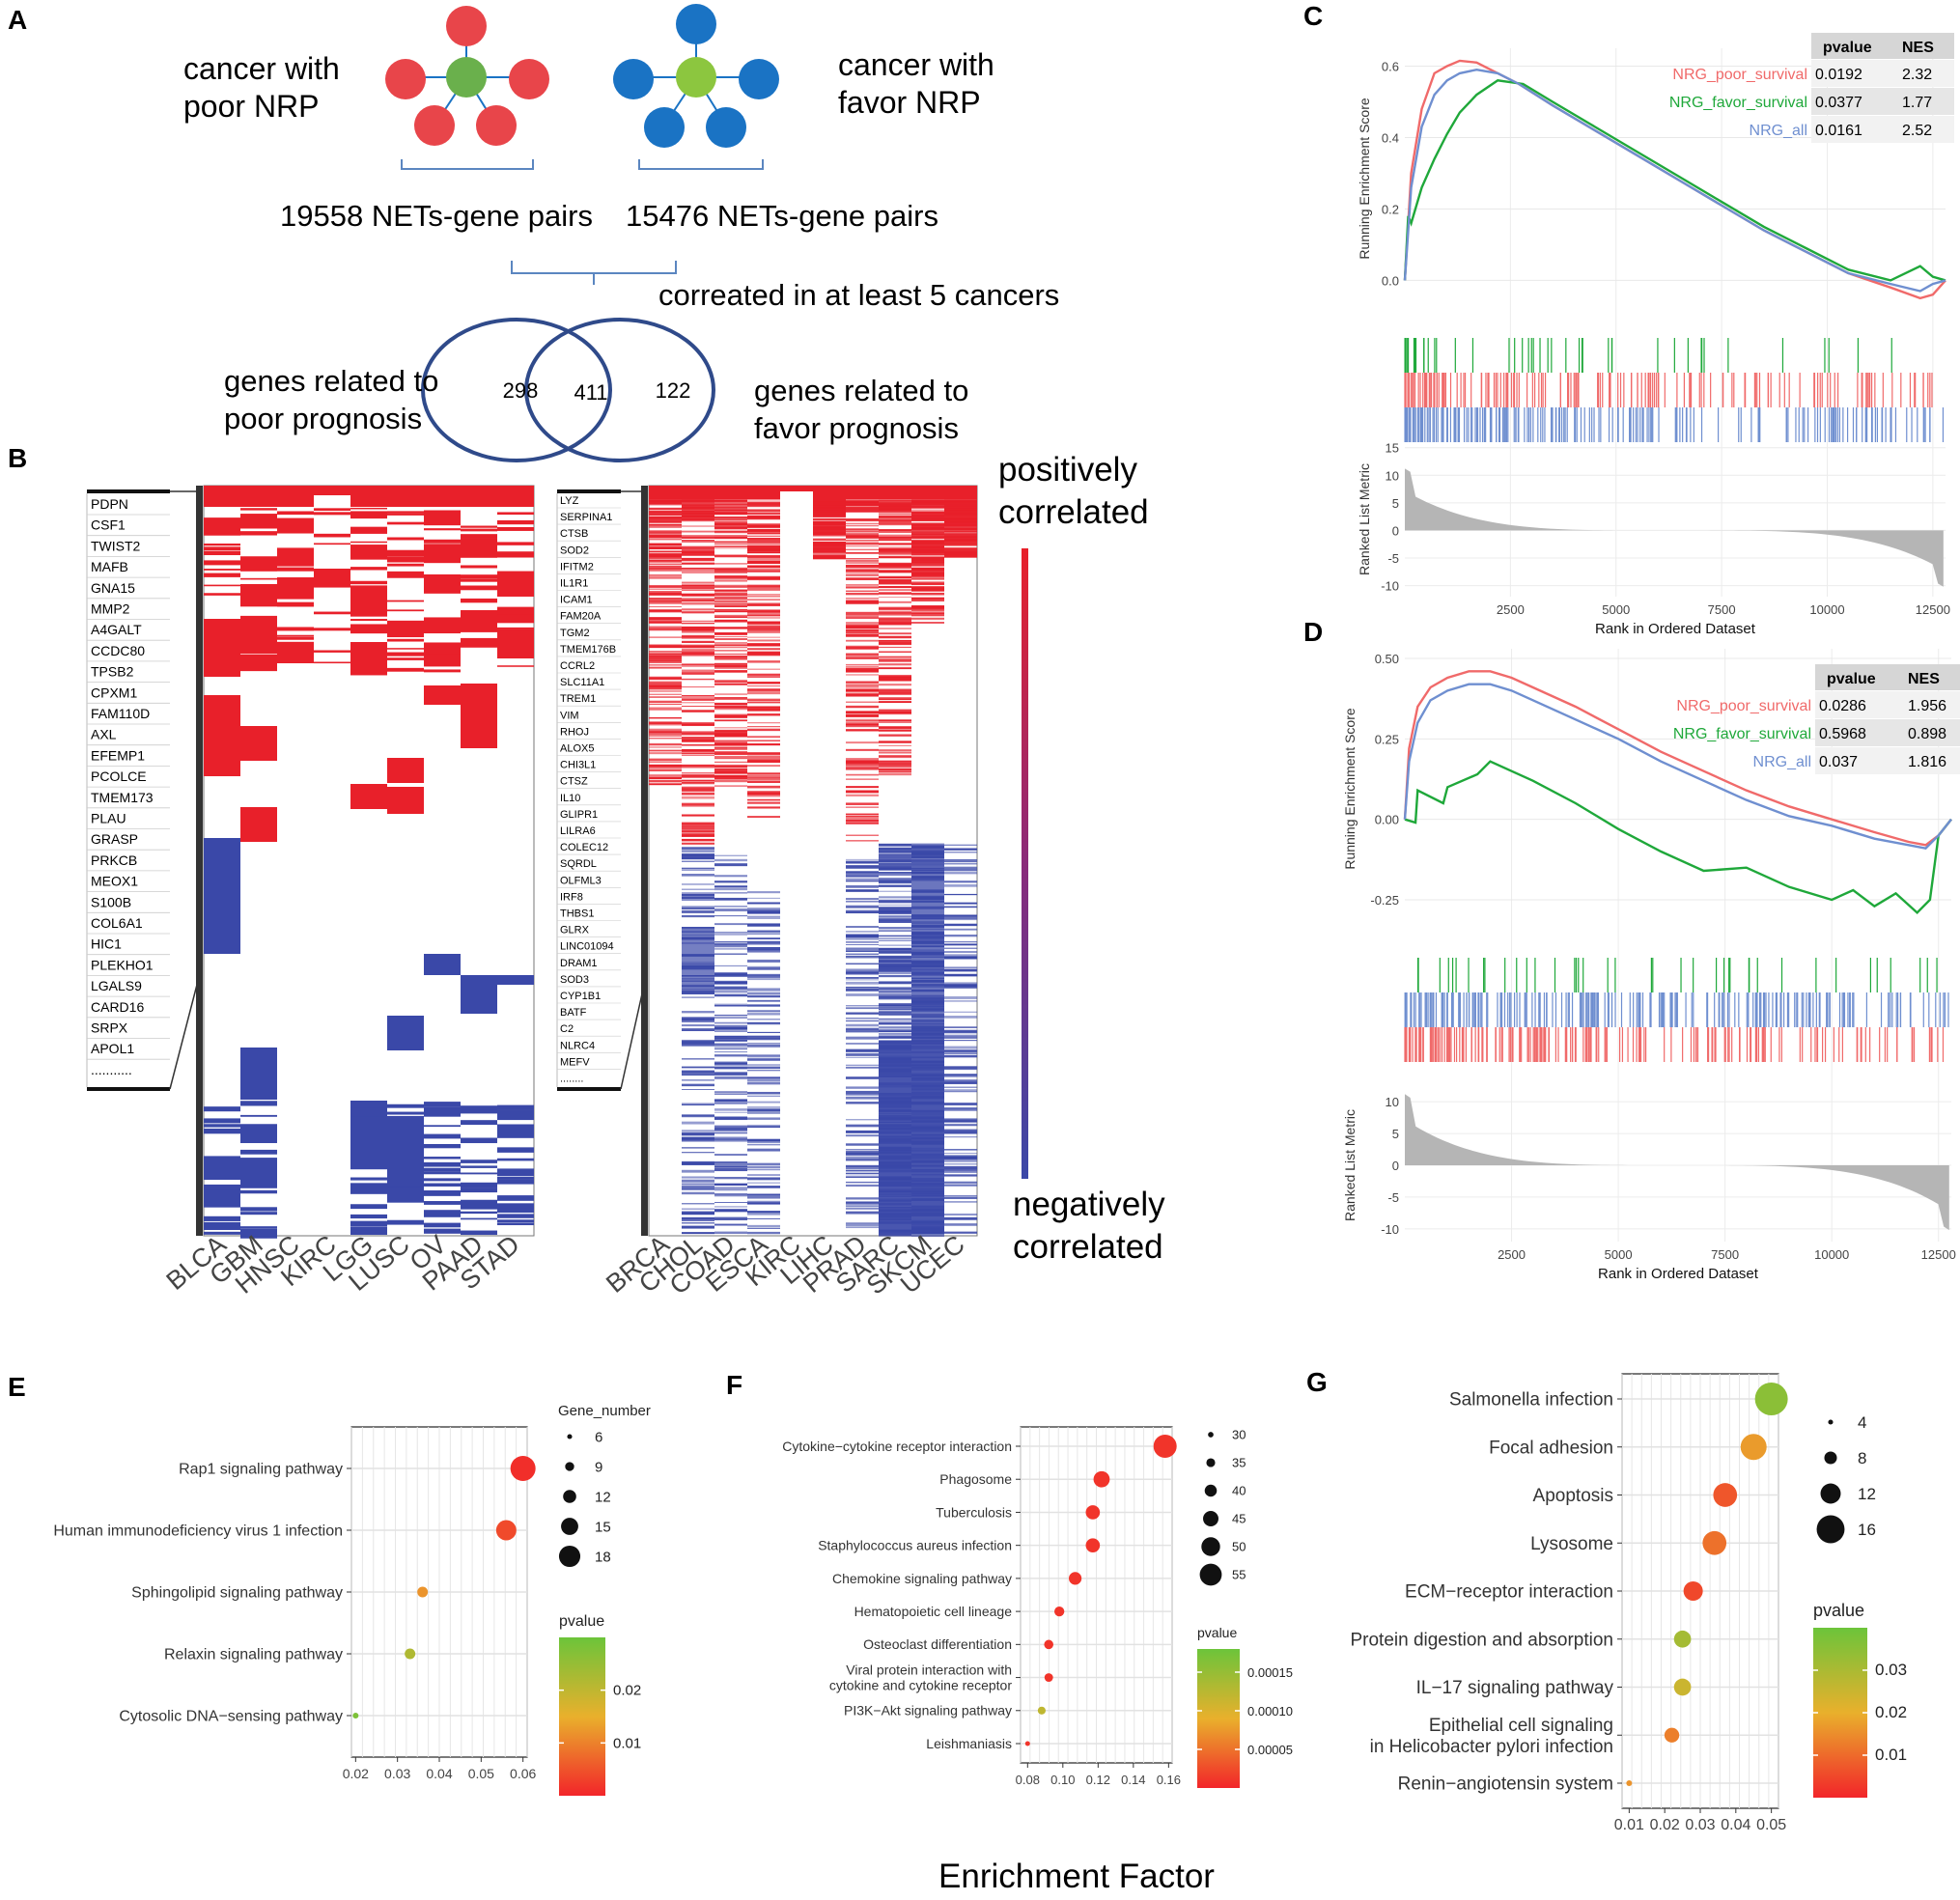 Image resolution: width=1960 pixels, height=1900 pixels. I want to click on gene-label: LGALS9, so click(117, 986).